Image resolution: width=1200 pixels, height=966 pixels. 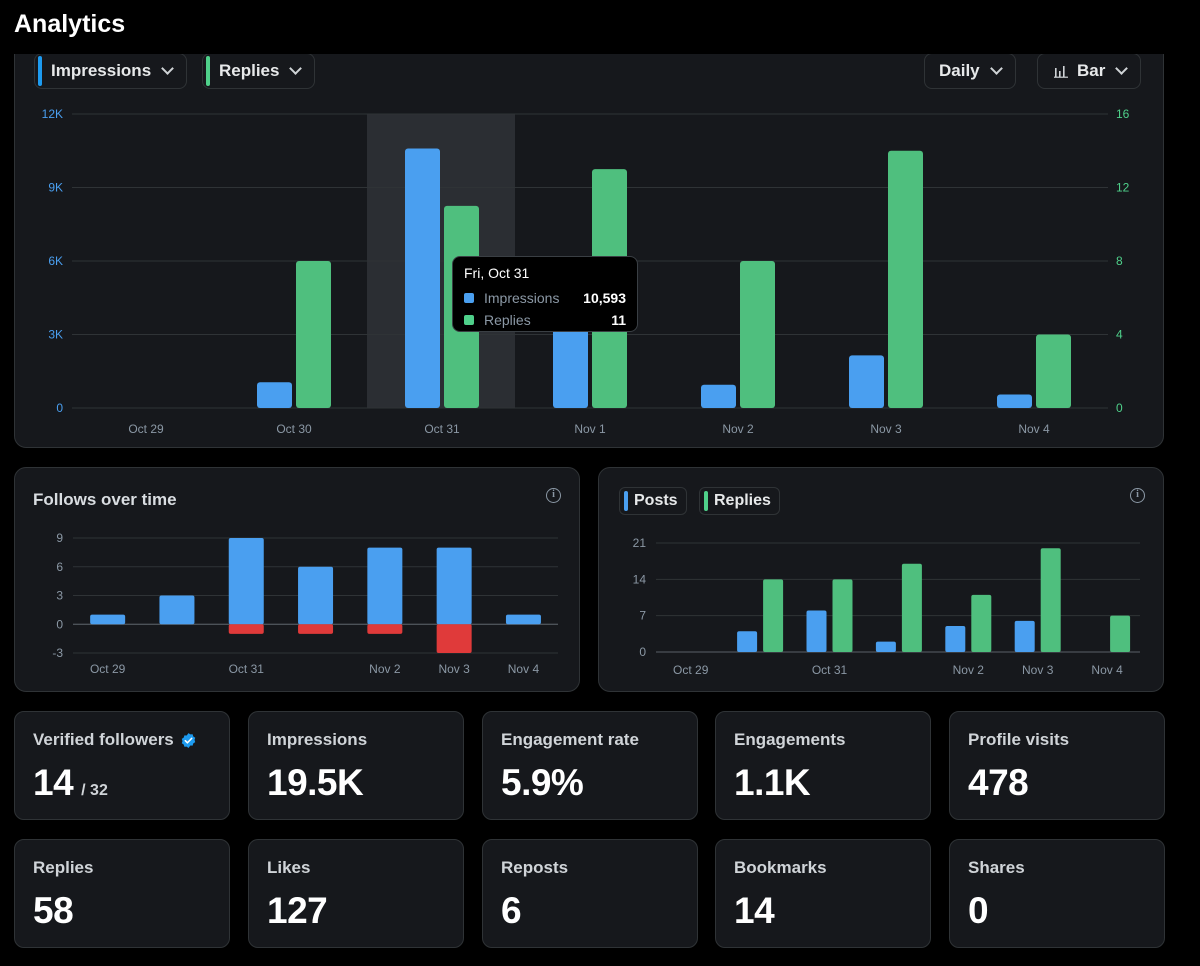 I want to click on legend-replies-label: Replies, so click(x=742, y=500).